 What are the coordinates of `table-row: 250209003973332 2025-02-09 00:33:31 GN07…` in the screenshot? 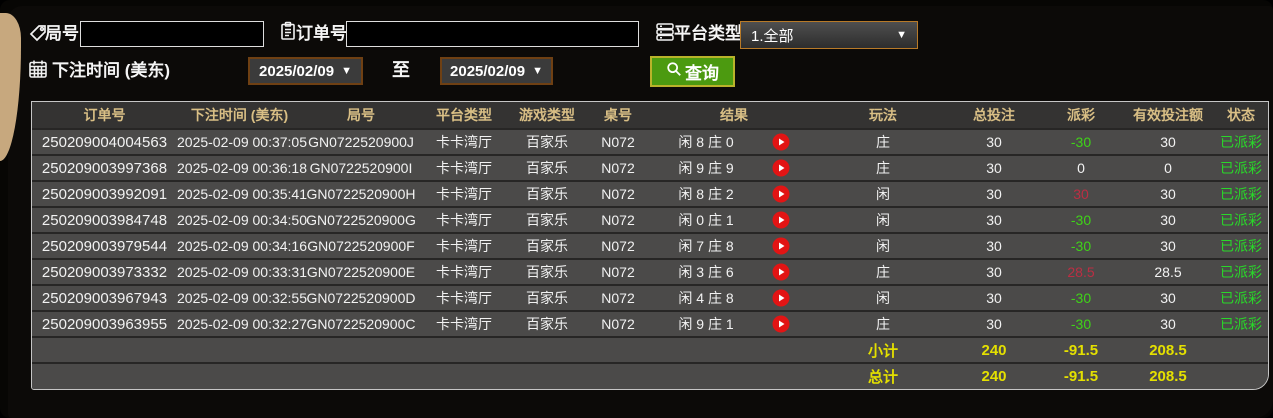 It's located at (650, 271).